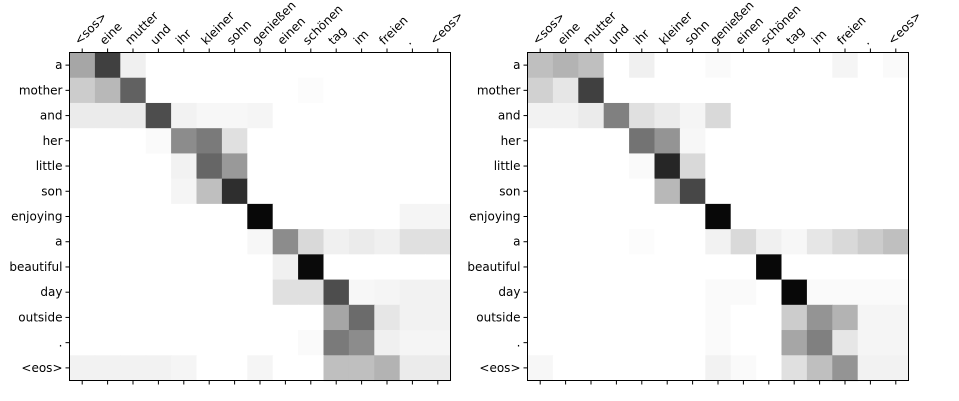  What do you see at coordinates (866, 41) in the screenshot?
I see `x-tick-label: .` at bounding box center [866, 41].